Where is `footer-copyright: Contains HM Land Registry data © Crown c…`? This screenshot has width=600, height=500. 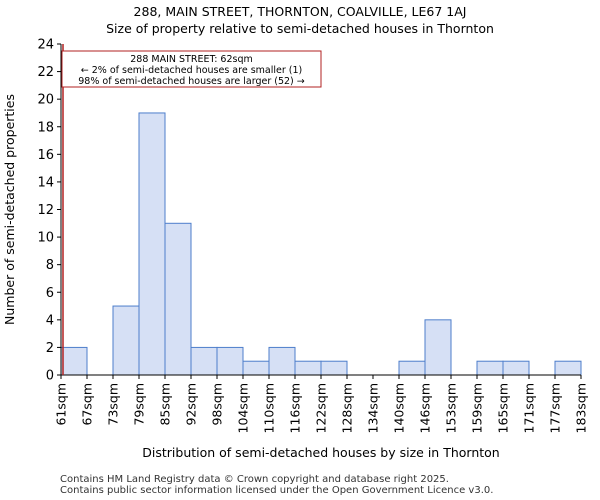 footer-copyright: Contains HM Land Registry data © Crown c… is located at coordinates (254, 479).